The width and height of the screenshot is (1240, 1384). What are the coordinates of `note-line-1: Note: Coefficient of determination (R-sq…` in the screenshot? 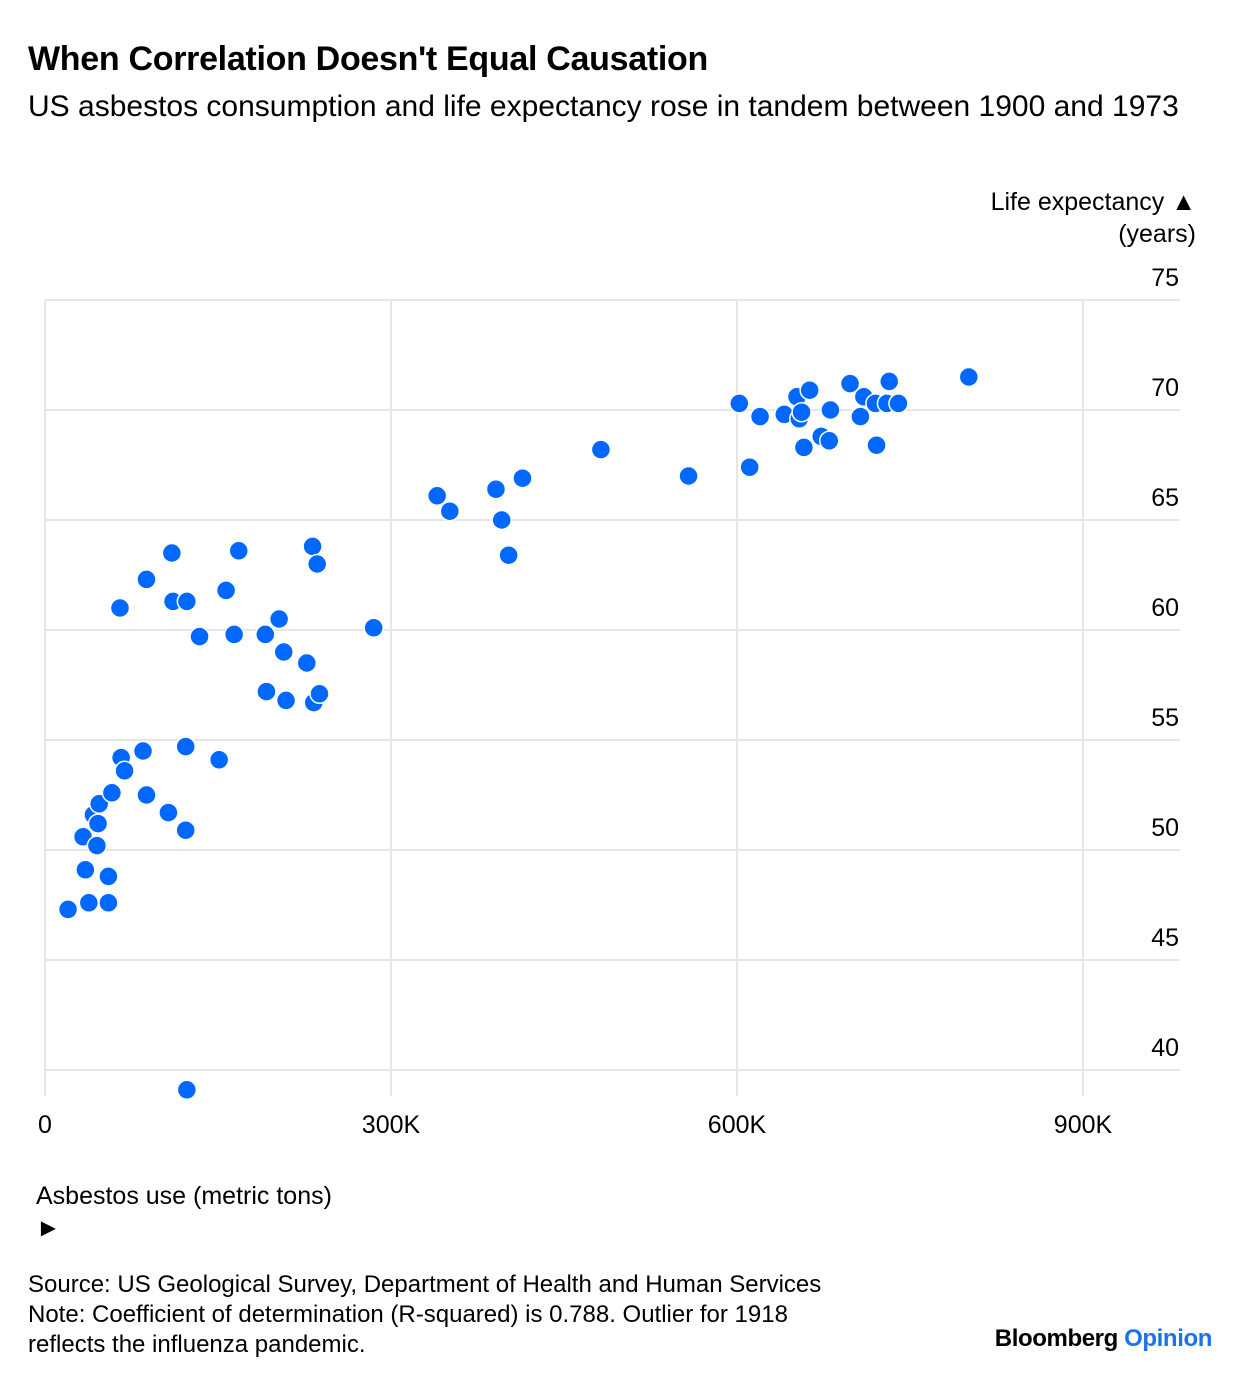 It's located at (408, 1314).